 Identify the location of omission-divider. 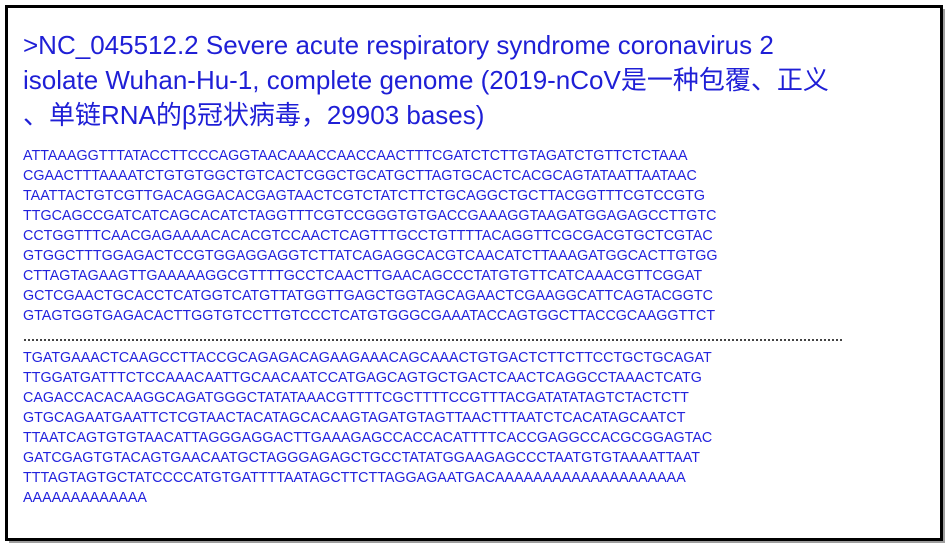
(433, 340).